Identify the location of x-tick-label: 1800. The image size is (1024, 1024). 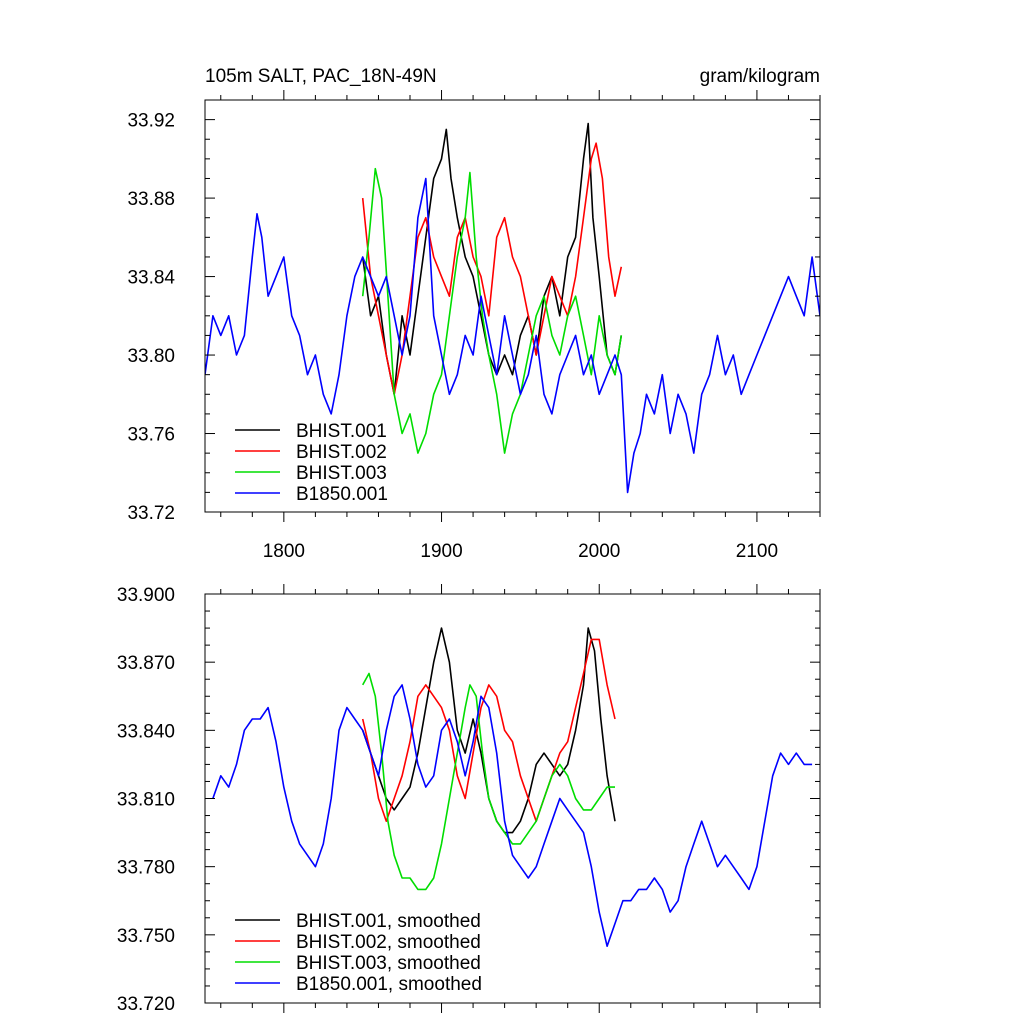
(284, 551).